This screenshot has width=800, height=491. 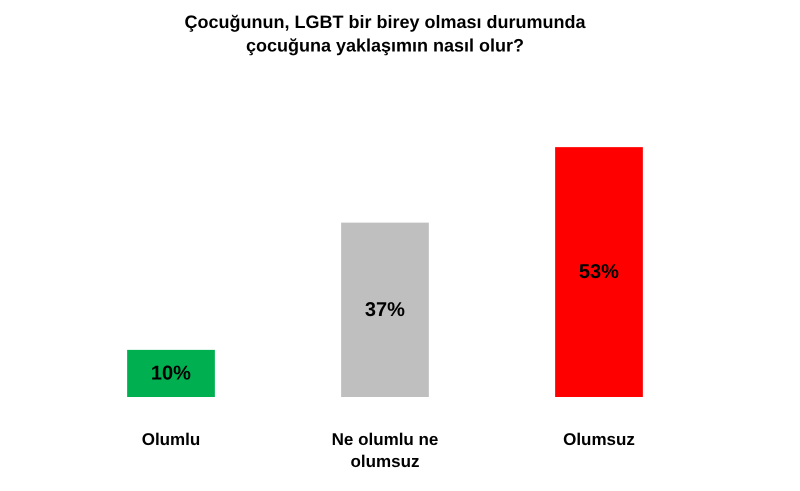 I want to click on chart-title: Çocuğunun, LGBT bir birey olması durumunda çocuğuna yaklaşımın nasıl olur?, so click(x=385, y=34).